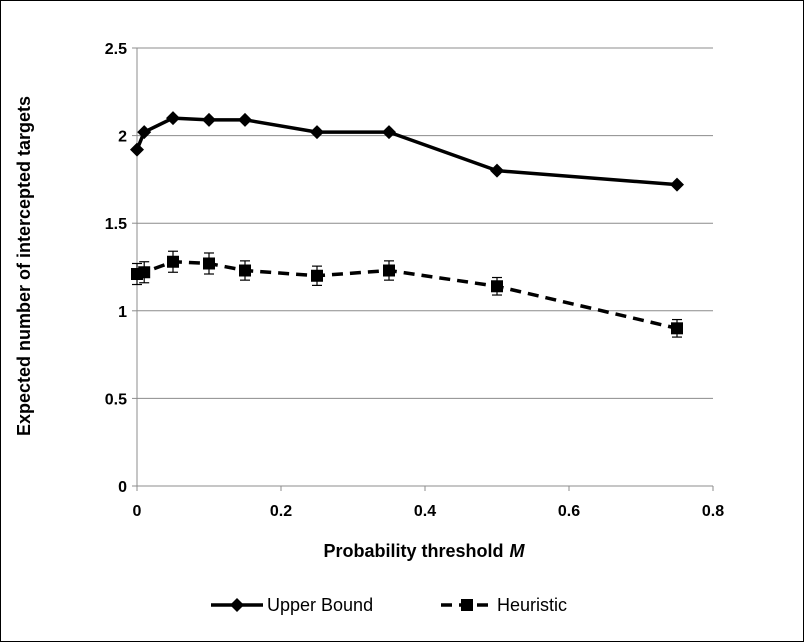 Image resolution: width=804 pixels, height=643 pixels. Describe the element at coordinates (116, 224) in the screenshot. I see `y-tick-label-3: 1.5` at that location.